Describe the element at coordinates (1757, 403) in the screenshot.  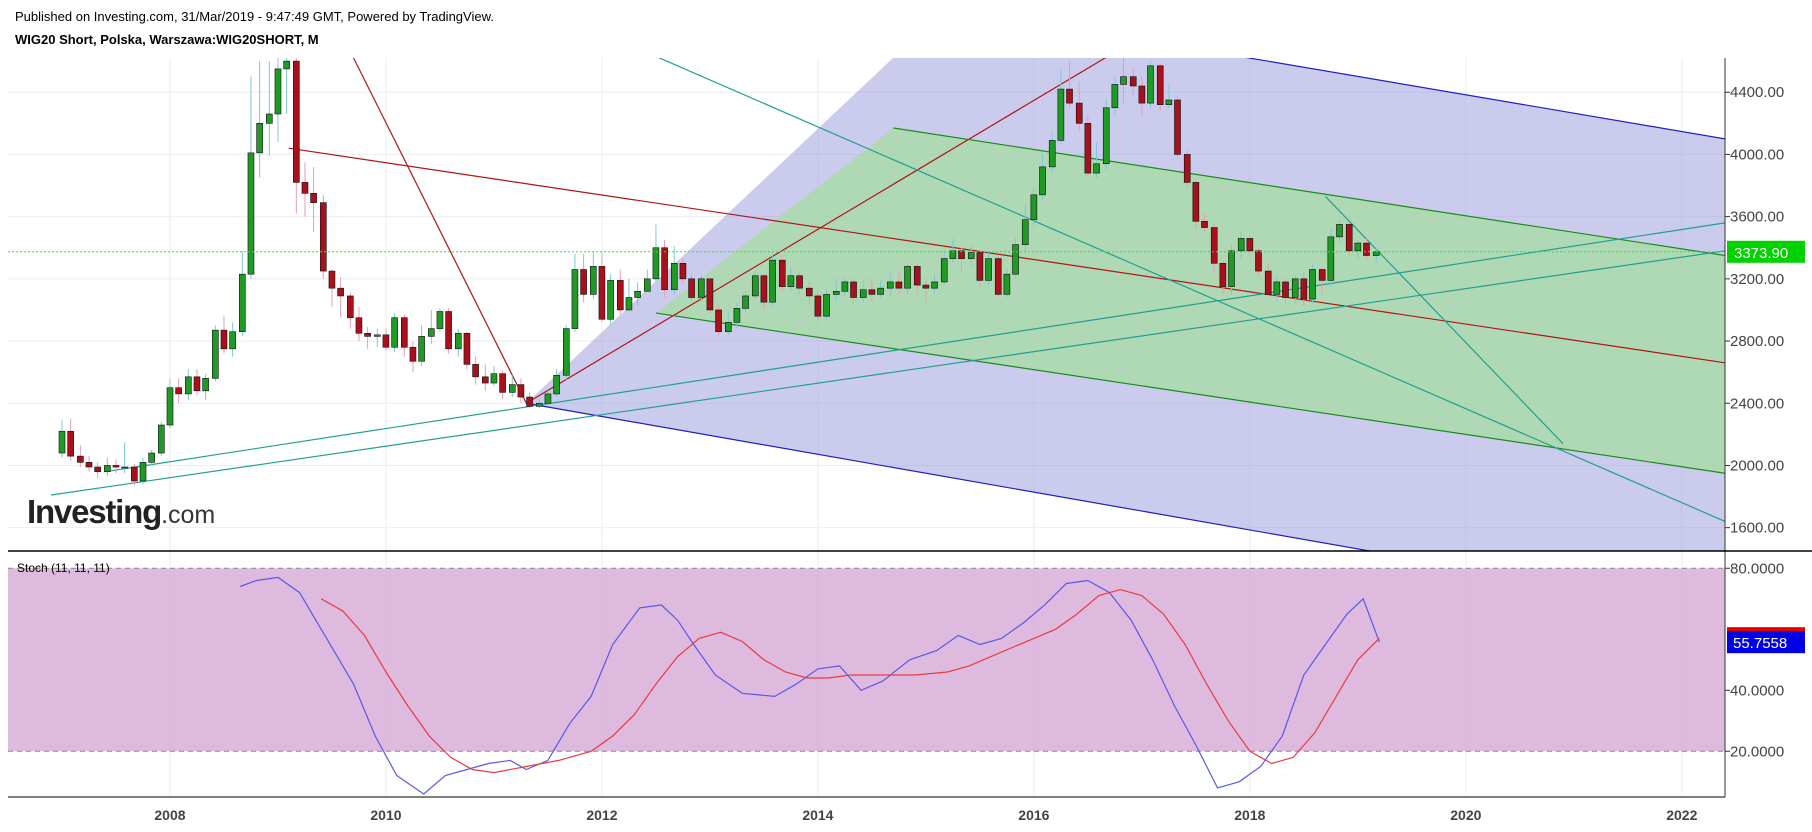
I see `y-tick-label: 2400.00` at that location.